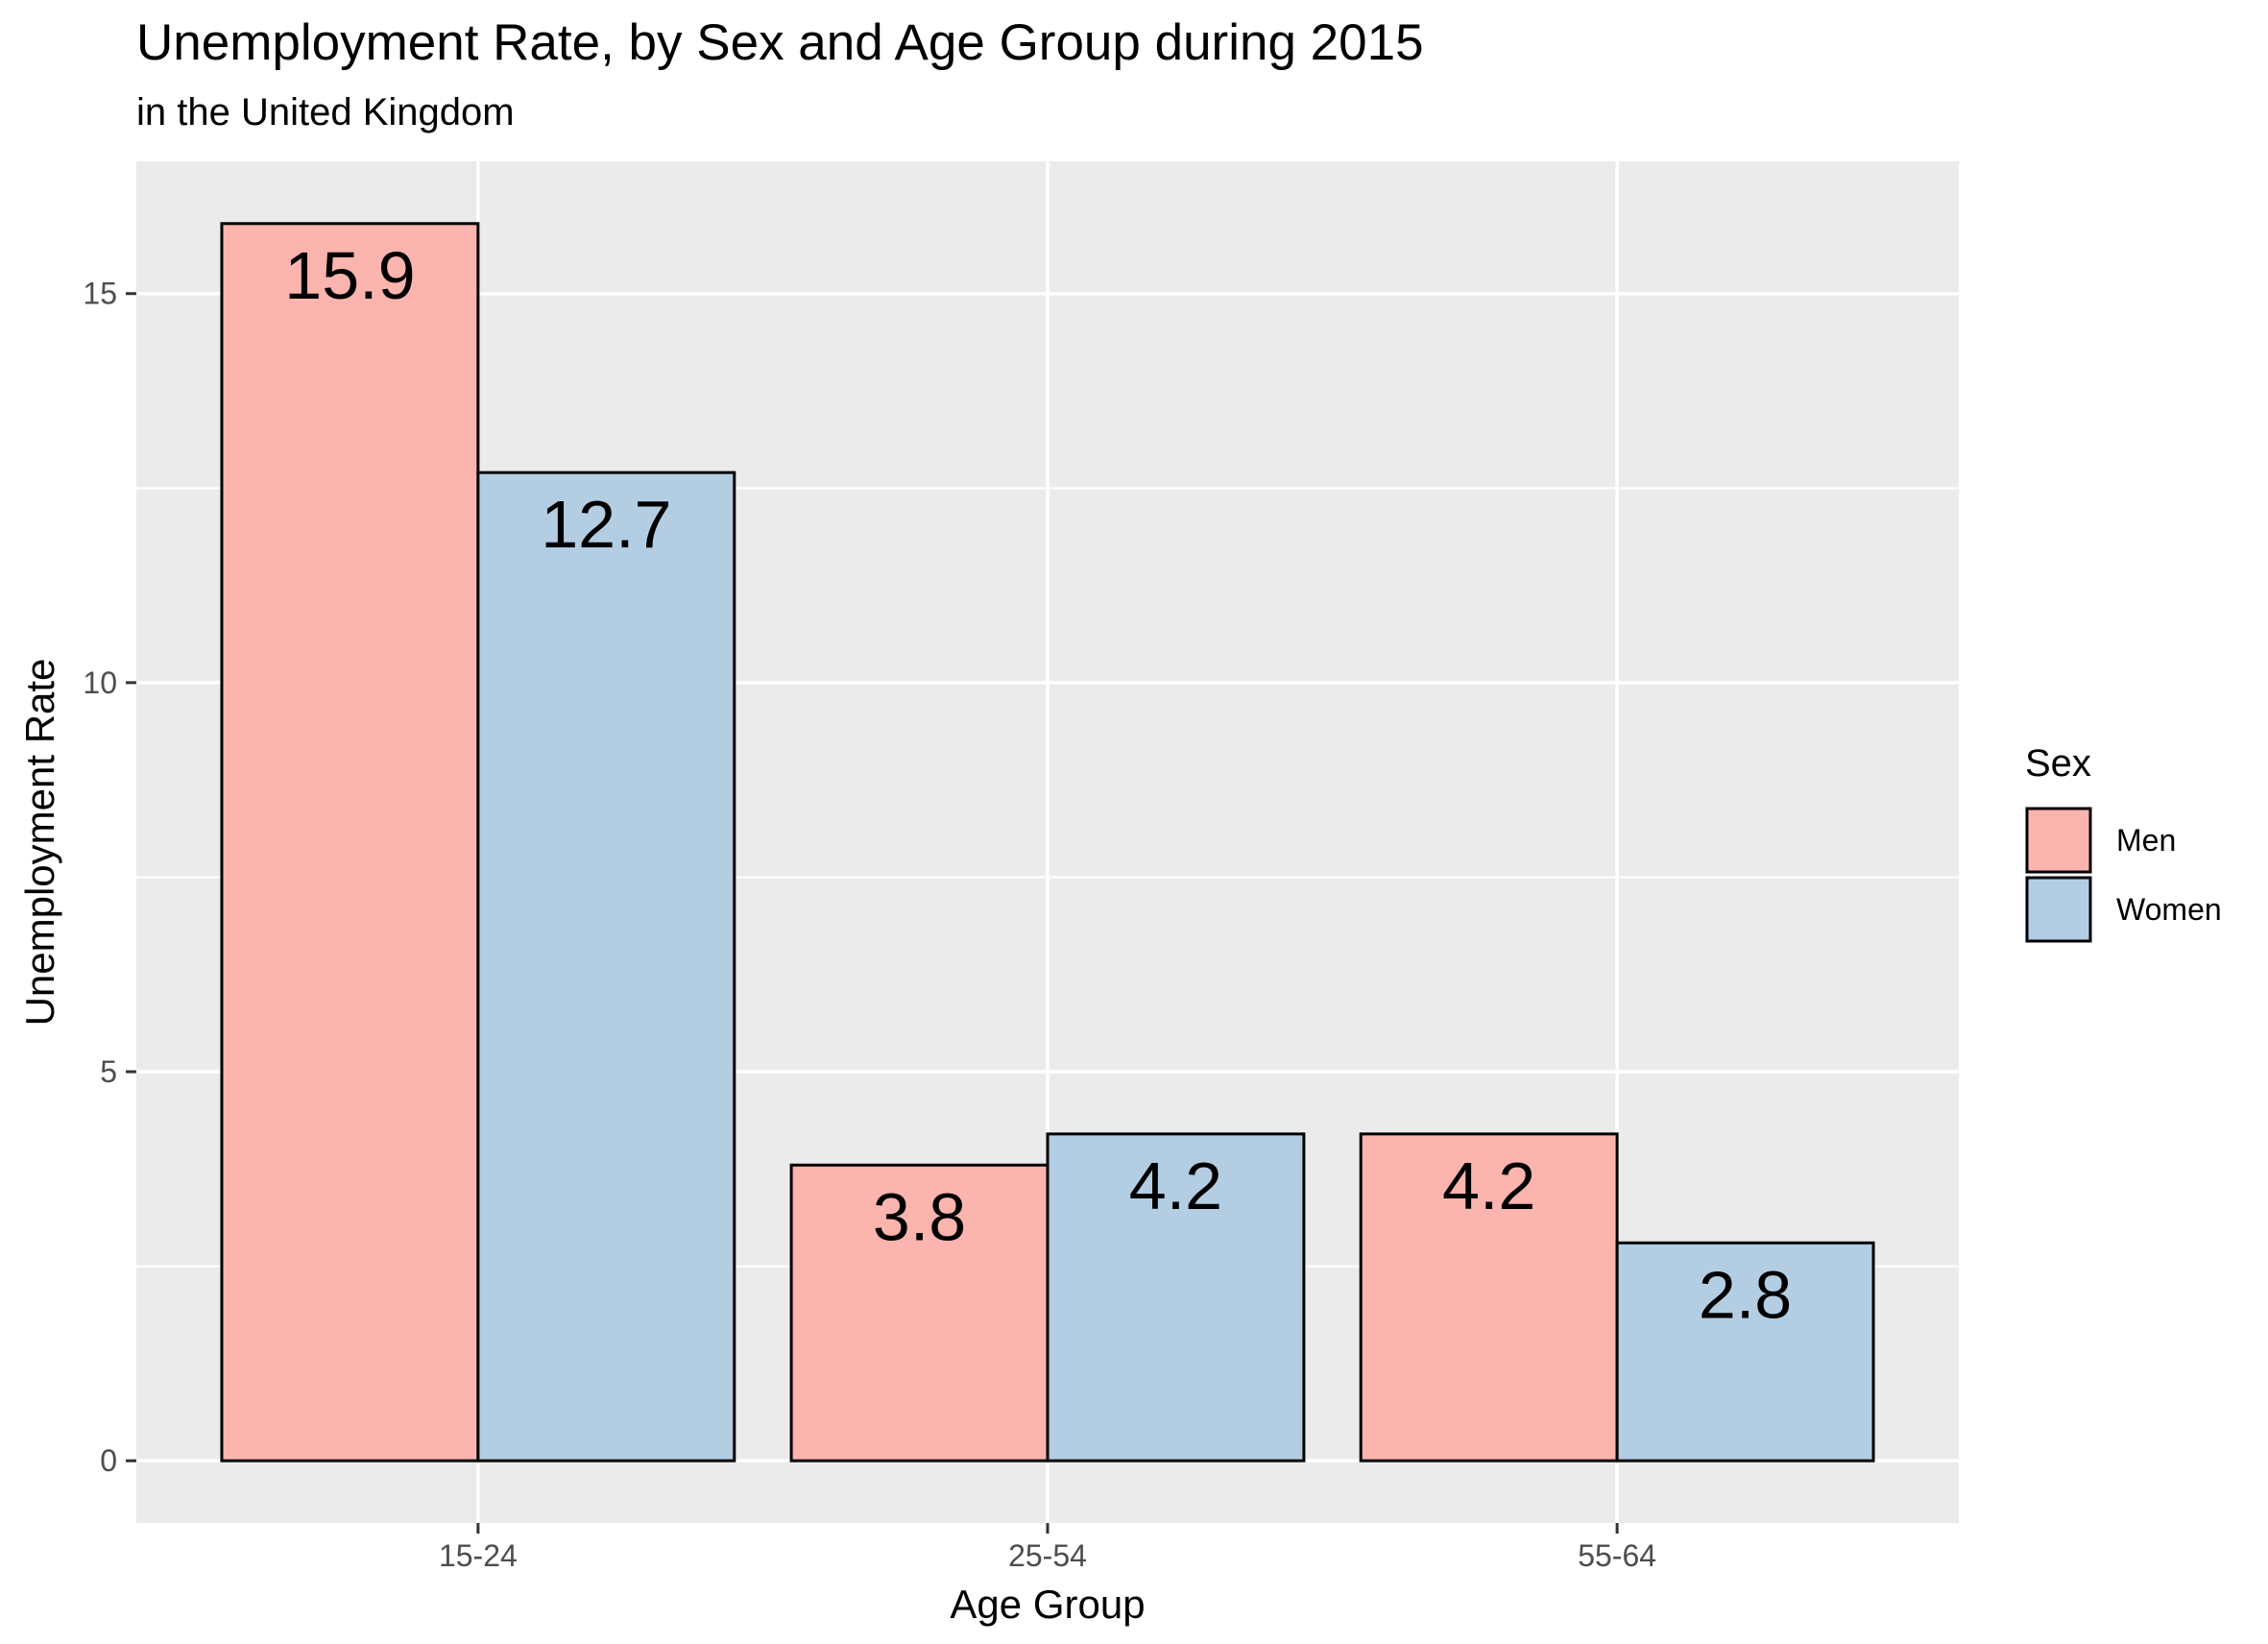 The height and width of the screenshot is (1644, 2268). What do you see at coordinates (40, 843) in the screenshot?
I see `y-axis-title: Unemployment Rate` at bounding box center [40, 843].